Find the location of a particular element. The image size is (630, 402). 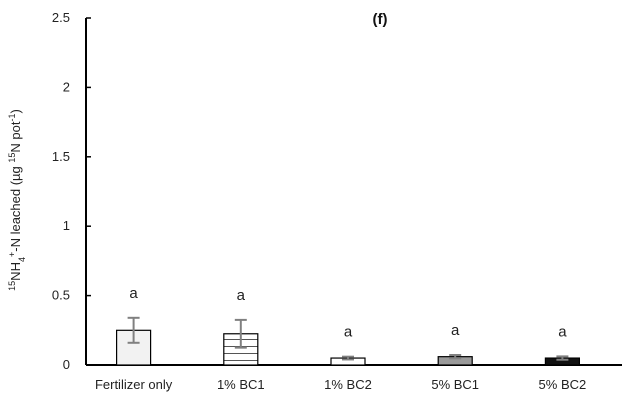

bars is located at coordinates (348, 347).